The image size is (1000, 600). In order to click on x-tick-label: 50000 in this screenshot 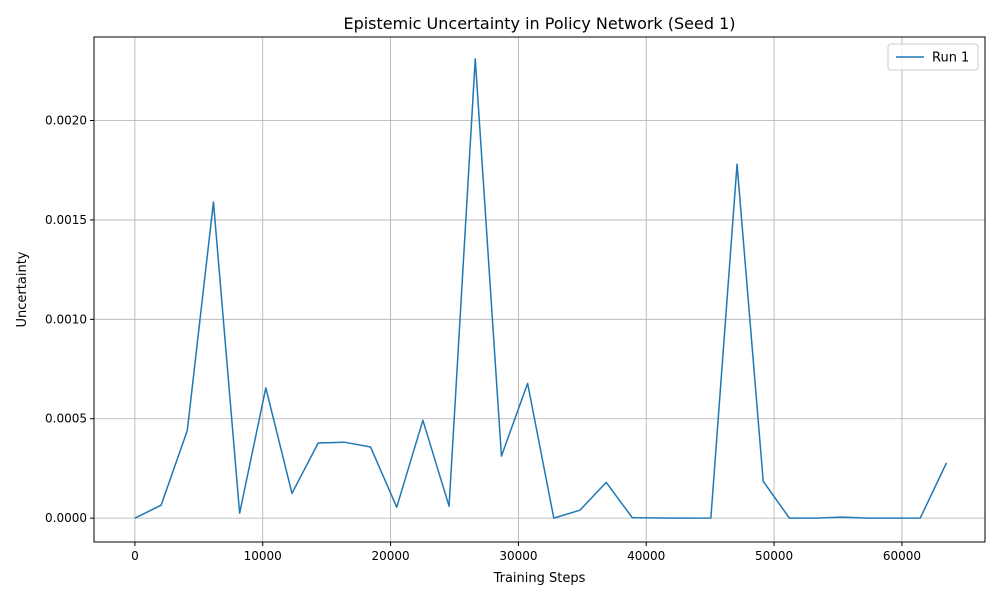, I will do `click(774, 556)`.